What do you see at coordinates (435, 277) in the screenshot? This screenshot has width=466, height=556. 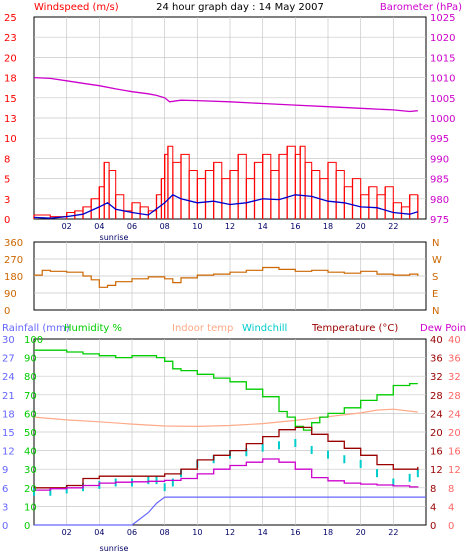 I see `compass-tick: S` at bounding box center [435, 277].